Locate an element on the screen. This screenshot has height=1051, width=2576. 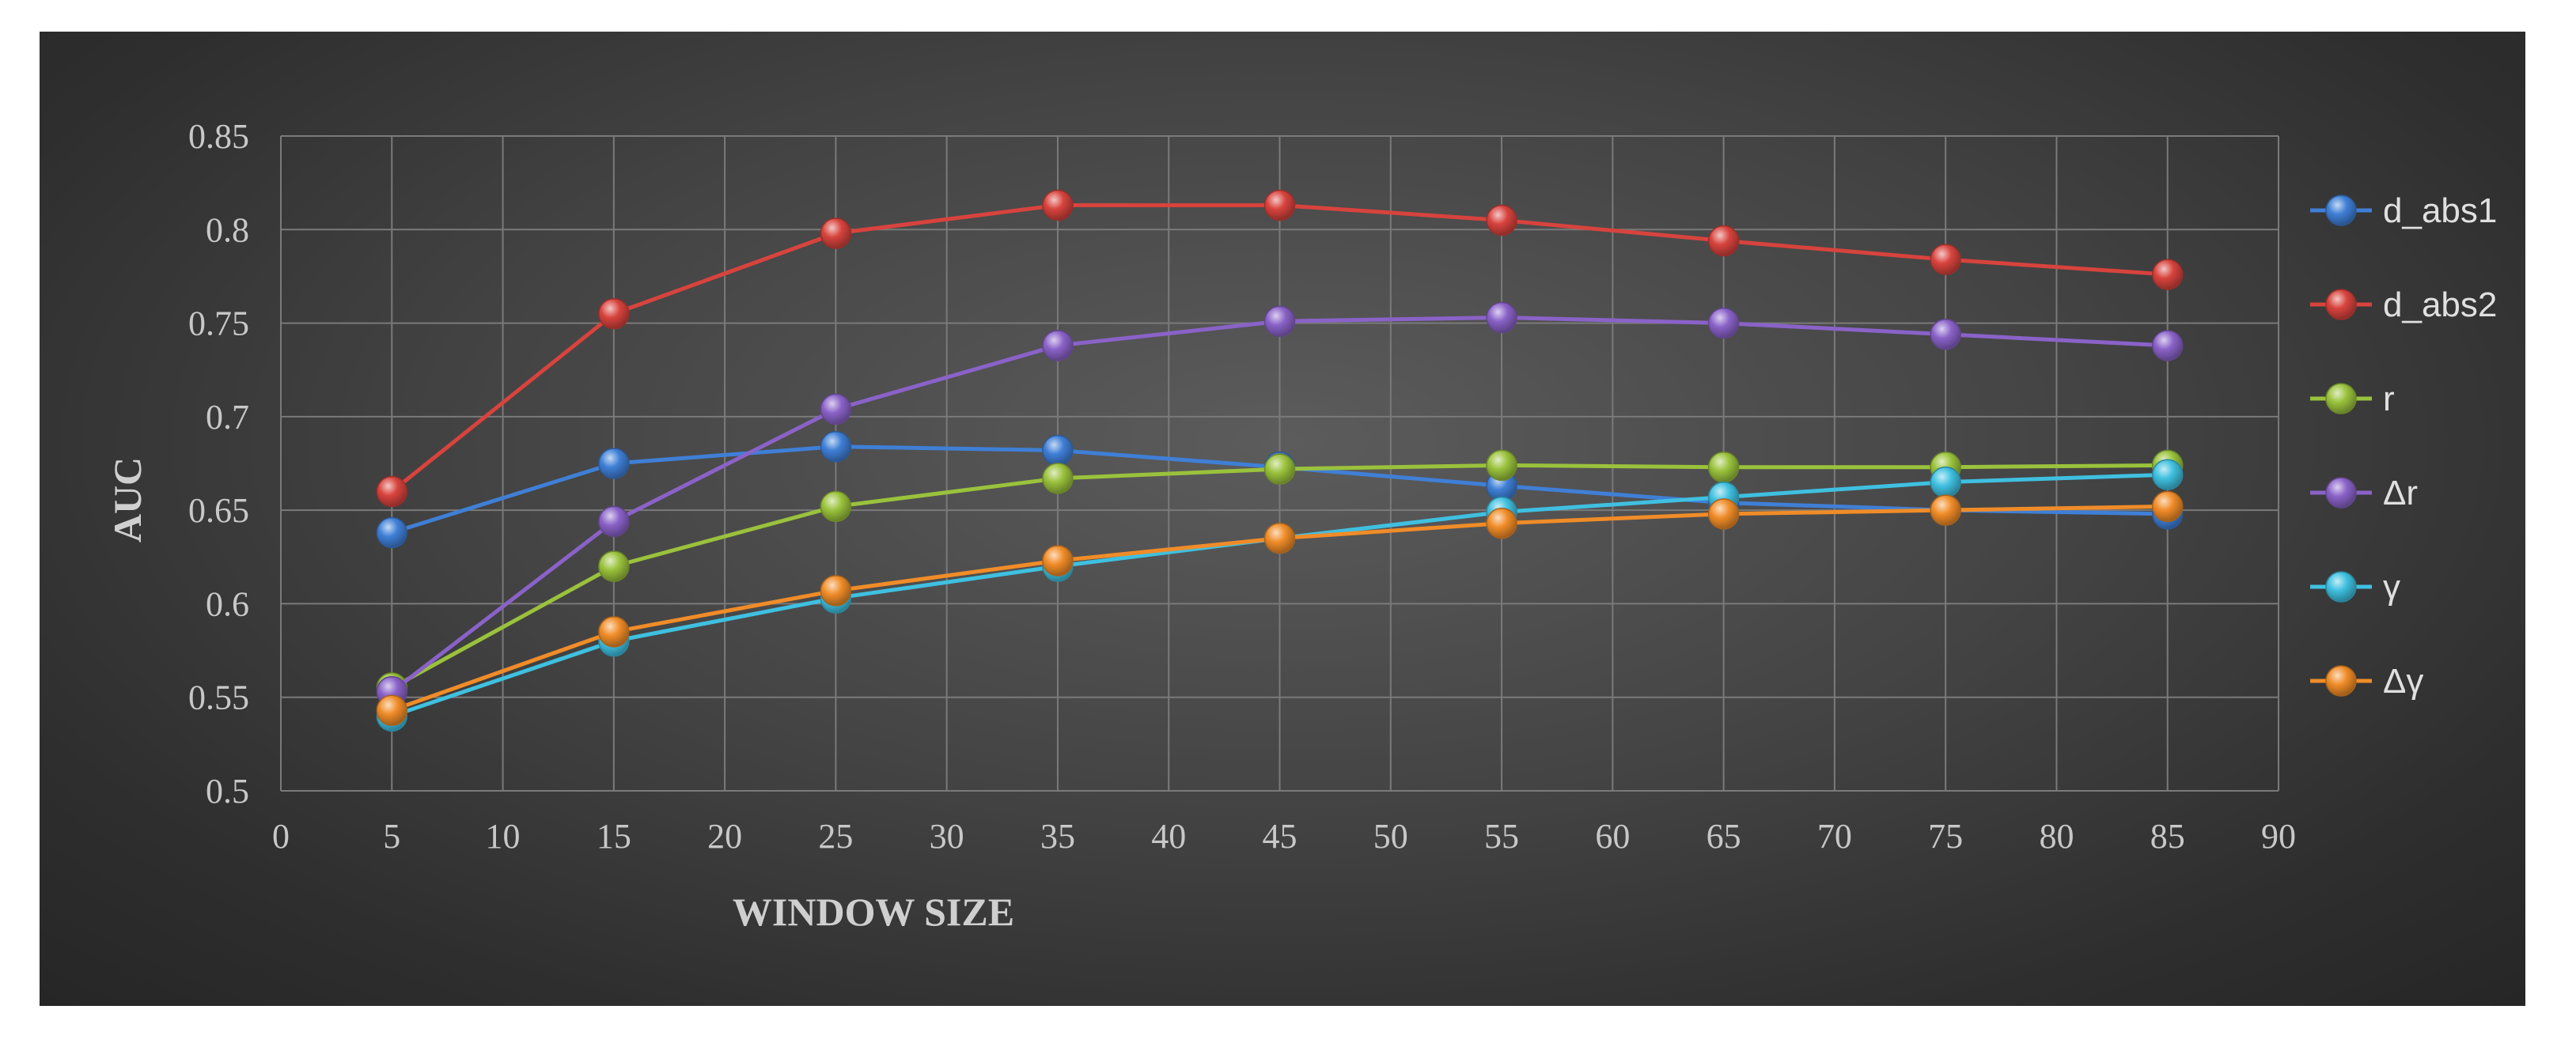
y-tick-label: 0.55 is located at coordinates (218, 698).